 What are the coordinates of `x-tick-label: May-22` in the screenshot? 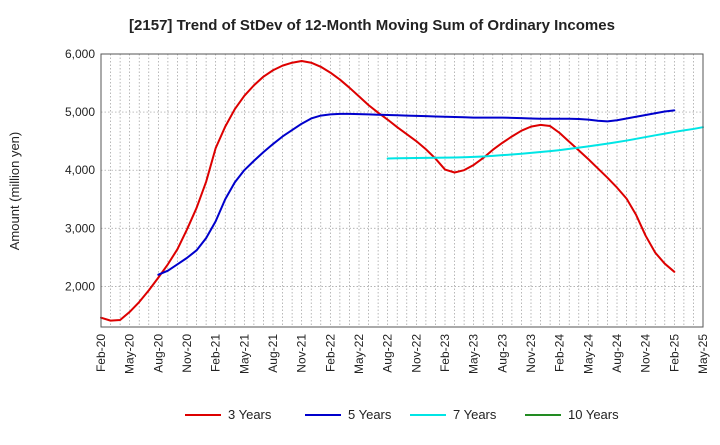 It's located at (359, 354).